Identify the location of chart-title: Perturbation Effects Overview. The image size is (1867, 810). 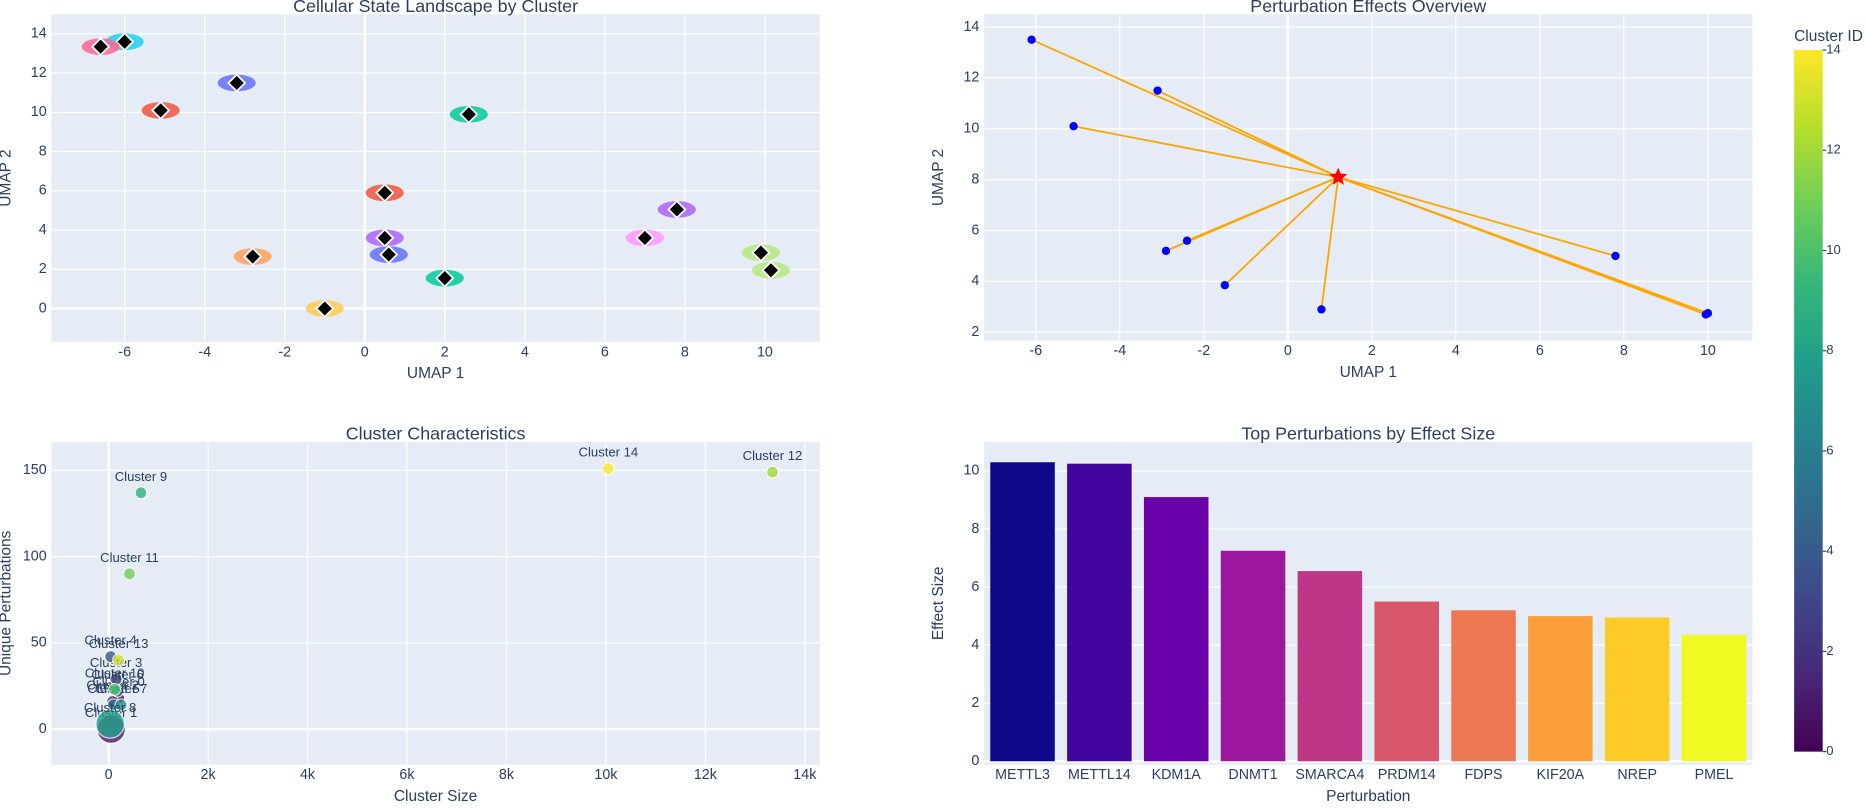
(1368, 8).